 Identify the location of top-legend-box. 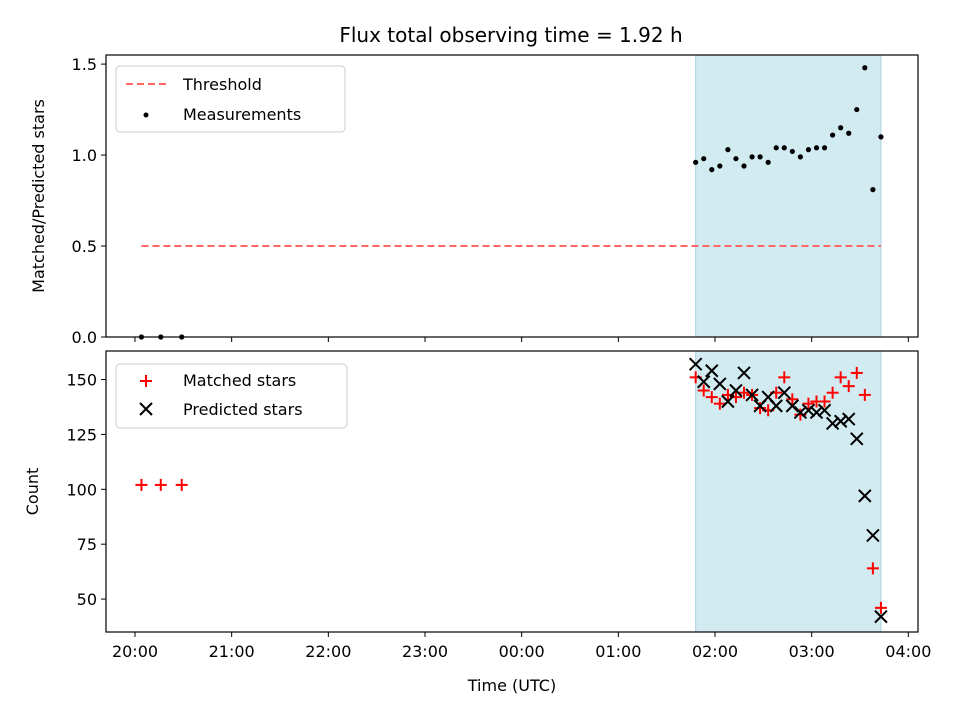
(230, 99).